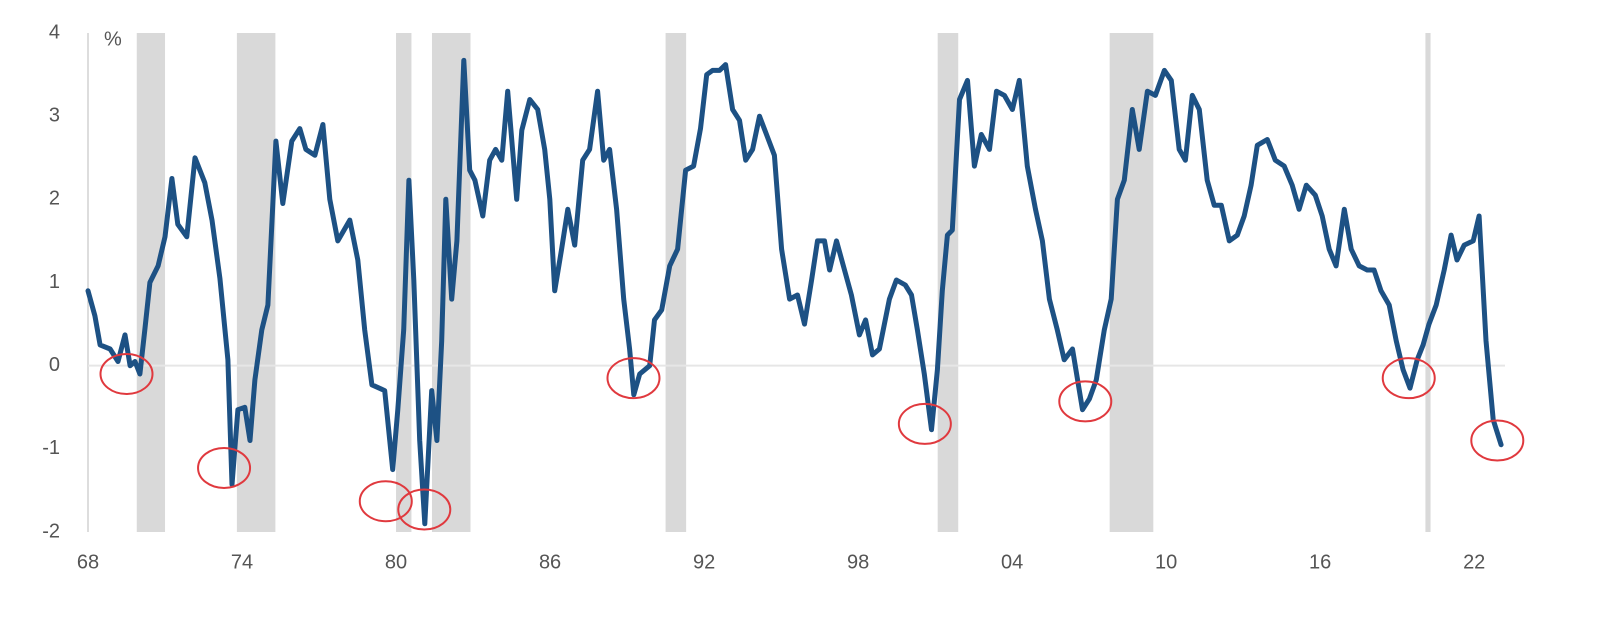 This screenshot has width=1600, height=640. Describe the element at coordinates (1474, 562) in the screenshot. I see `x-tick-label: 22` at that location.